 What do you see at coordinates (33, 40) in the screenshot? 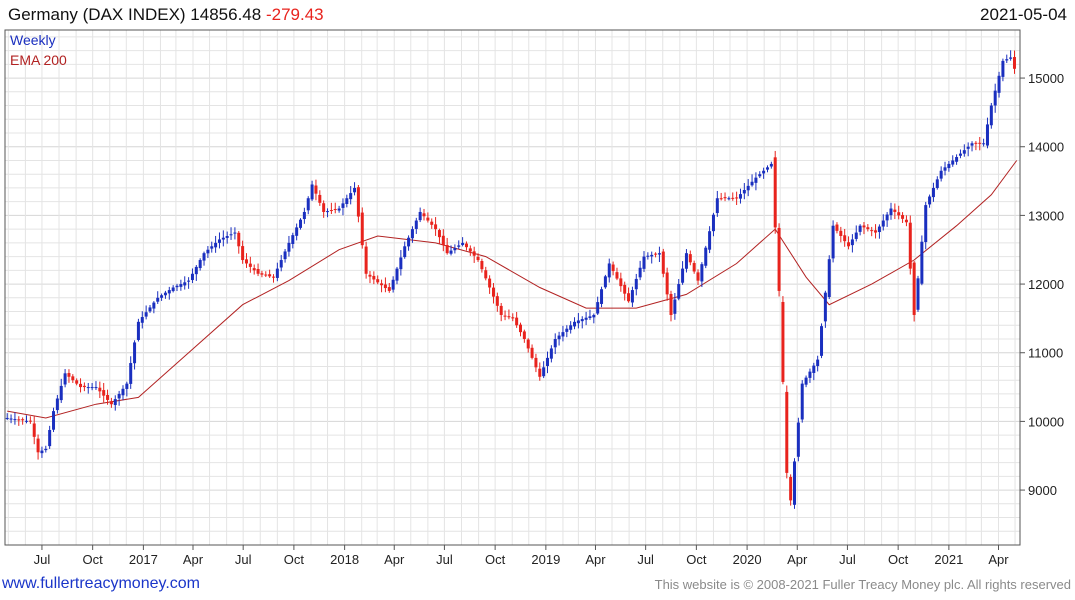
I see `legend-weekly: Weekly` at bounding box center [33, 40].